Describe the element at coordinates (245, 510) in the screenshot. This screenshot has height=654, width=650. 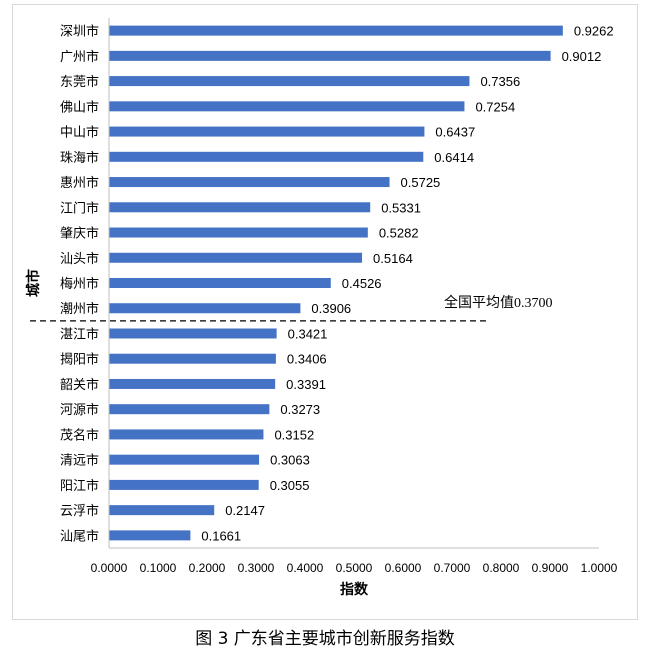
I see `data-label: 0.2147` at that location.